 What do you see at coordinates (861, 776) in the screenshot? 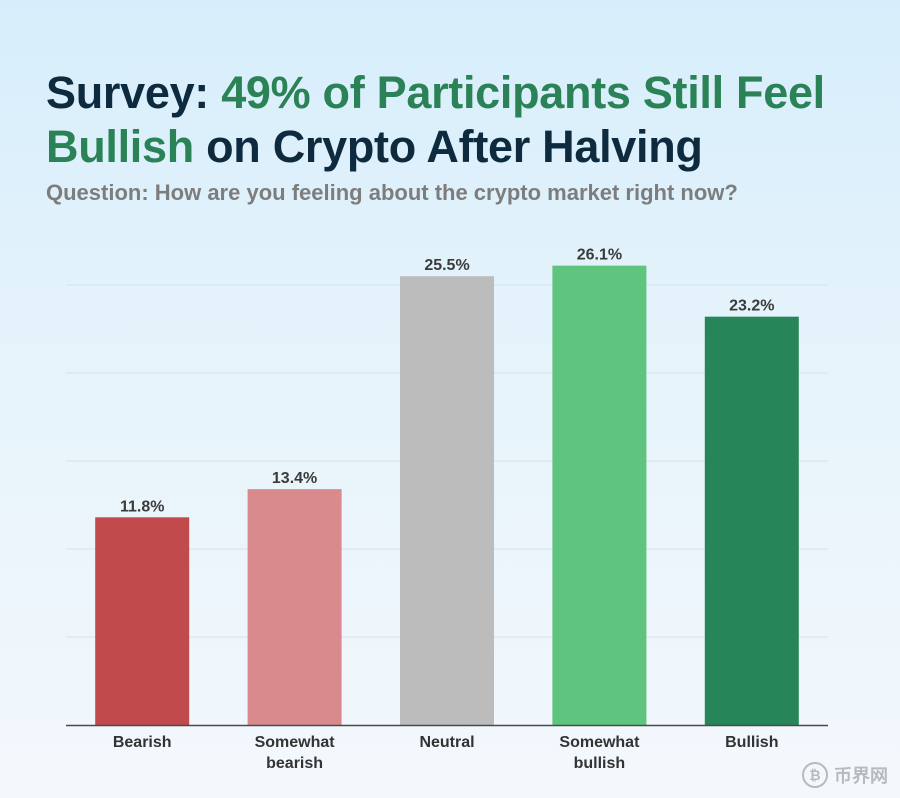
I see `watermark-text: 币界网` at bounding box center [861, 776].